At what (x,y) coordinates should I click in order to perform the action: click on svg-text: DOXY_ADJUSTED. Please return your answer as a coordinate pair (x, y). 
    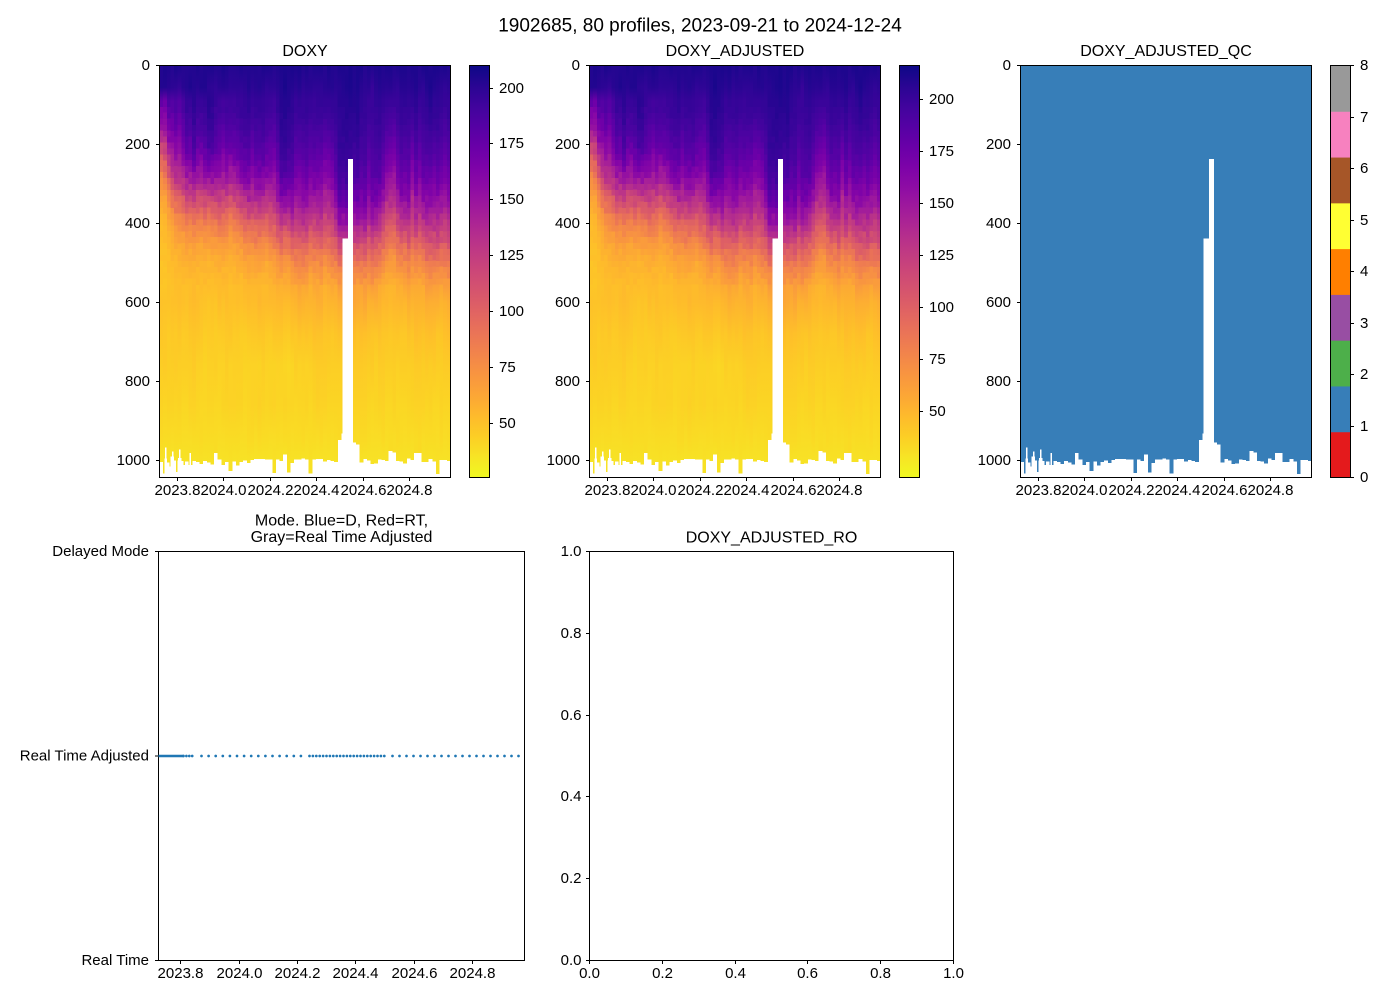
    Looking at the image, I should click on (735, 51).